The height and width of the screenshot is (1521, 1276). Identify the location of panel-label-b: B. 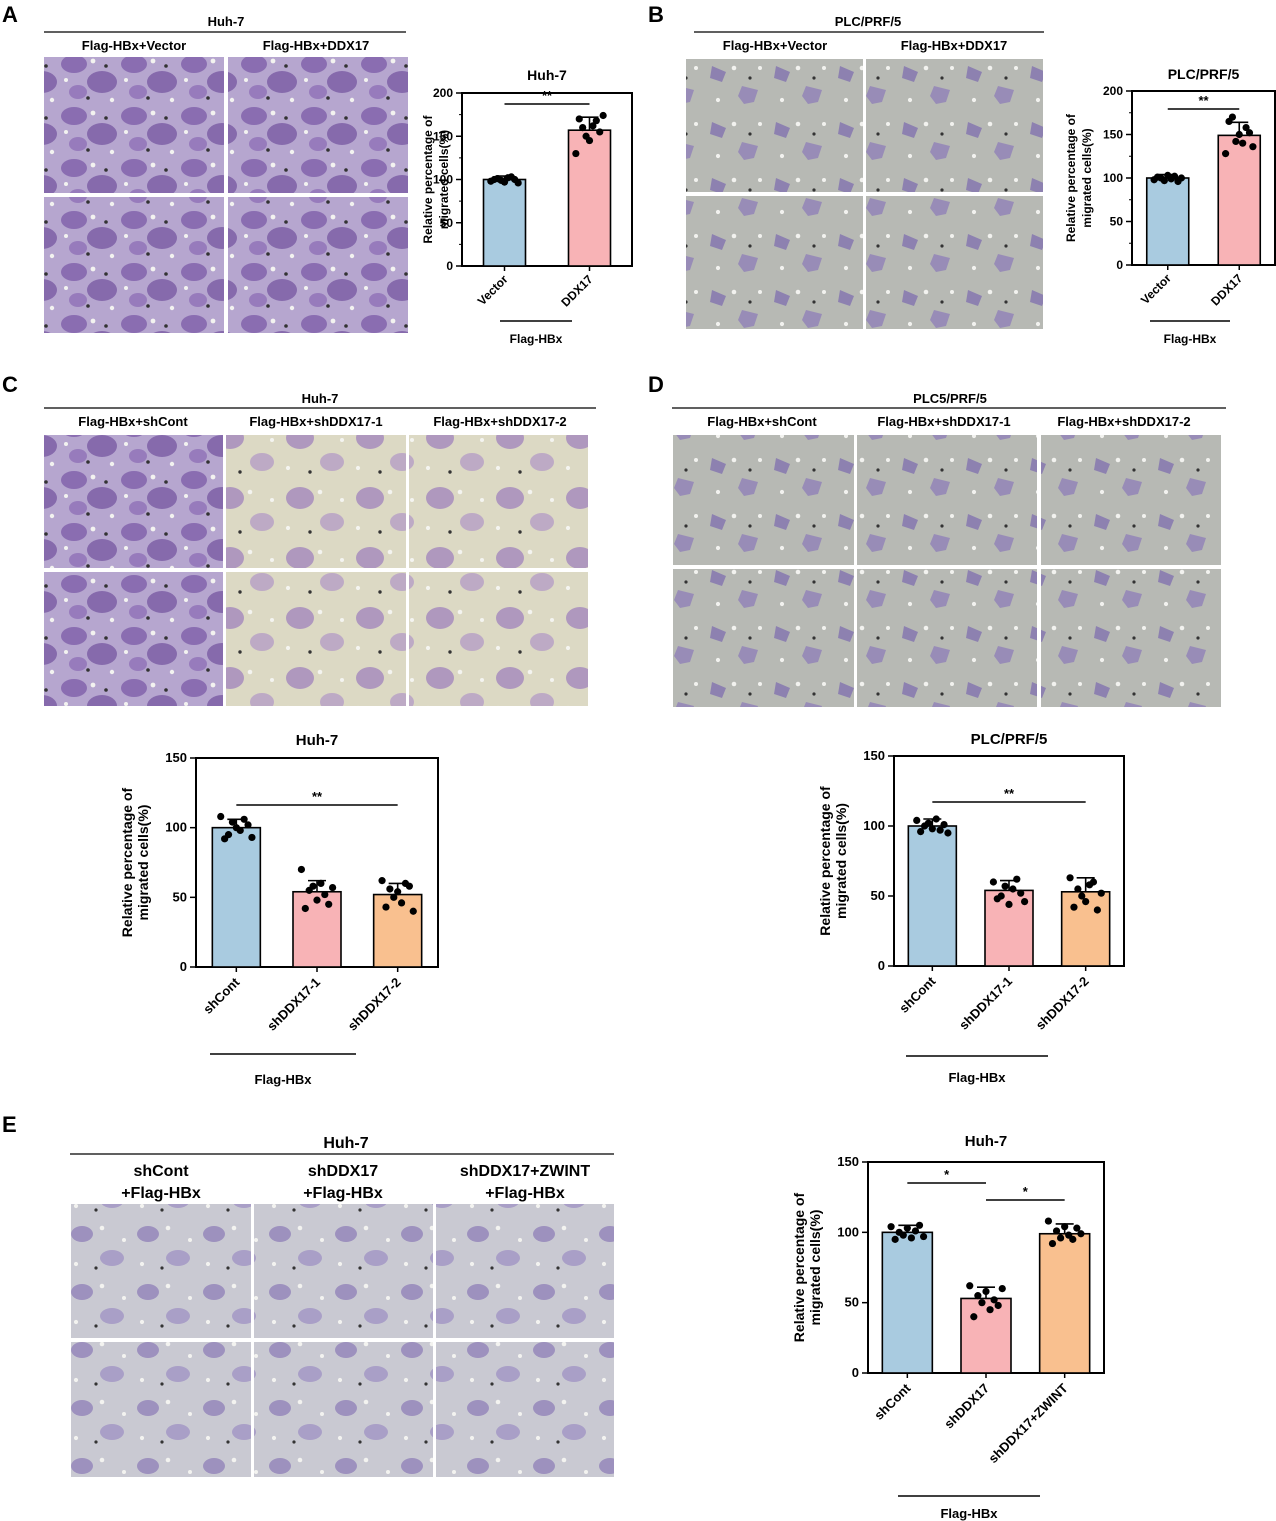
(656, 14).